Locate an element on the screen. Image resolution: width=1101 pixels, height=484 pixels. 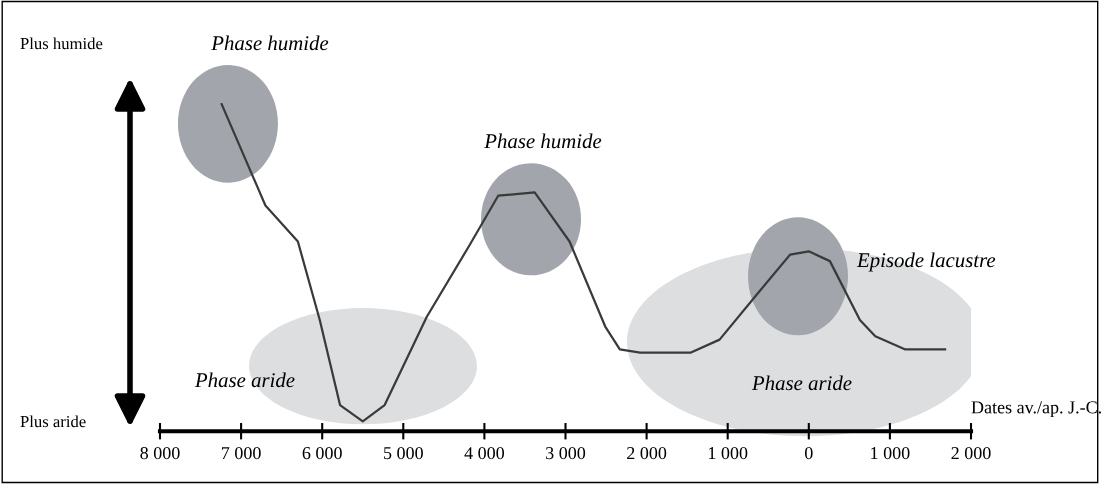
annotation: Phase humide is located at coordinates (543, 141).